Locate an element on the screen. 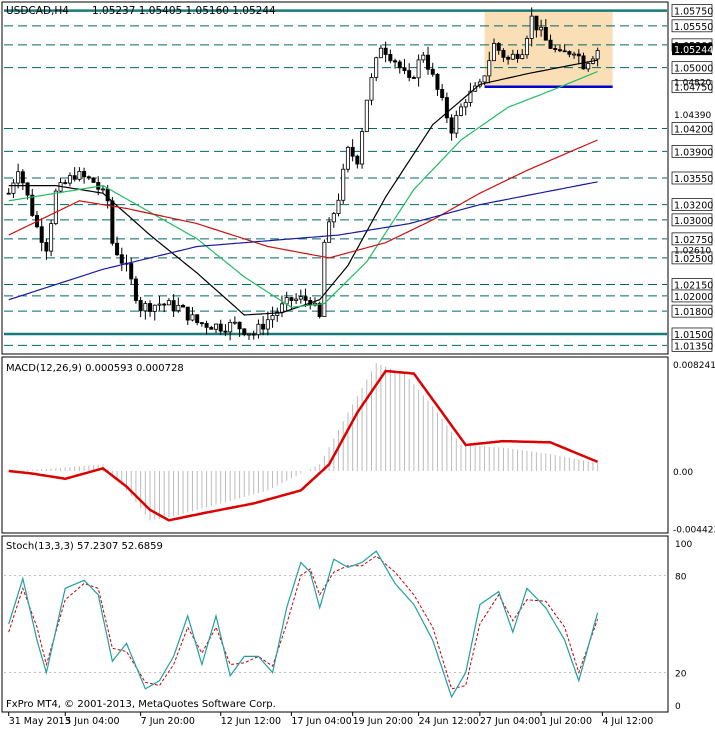 The height and width of the screenshot is (734, 715). scale-label-1.04390: 1.04390 is located at coordinates (692, 116).